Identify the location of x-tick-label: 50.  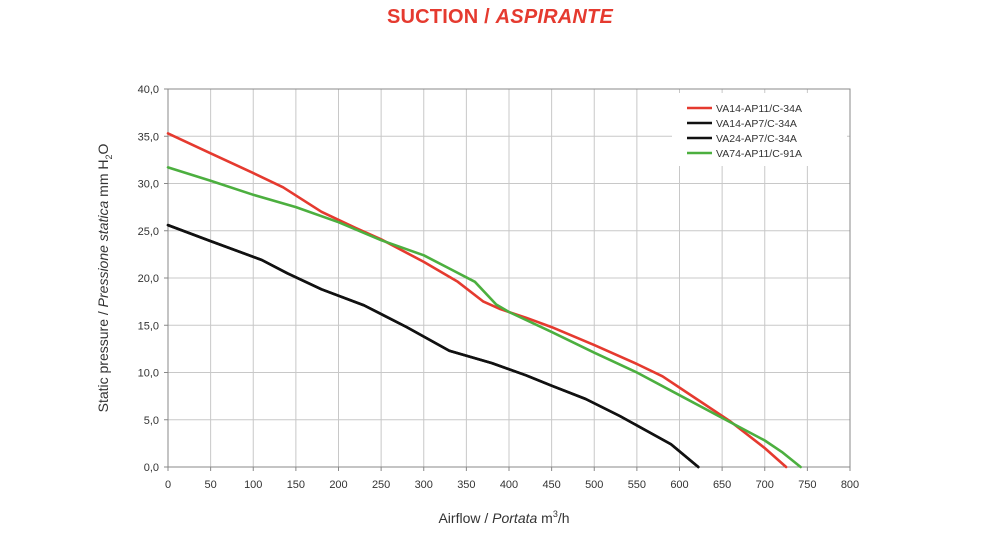
(211, 485).